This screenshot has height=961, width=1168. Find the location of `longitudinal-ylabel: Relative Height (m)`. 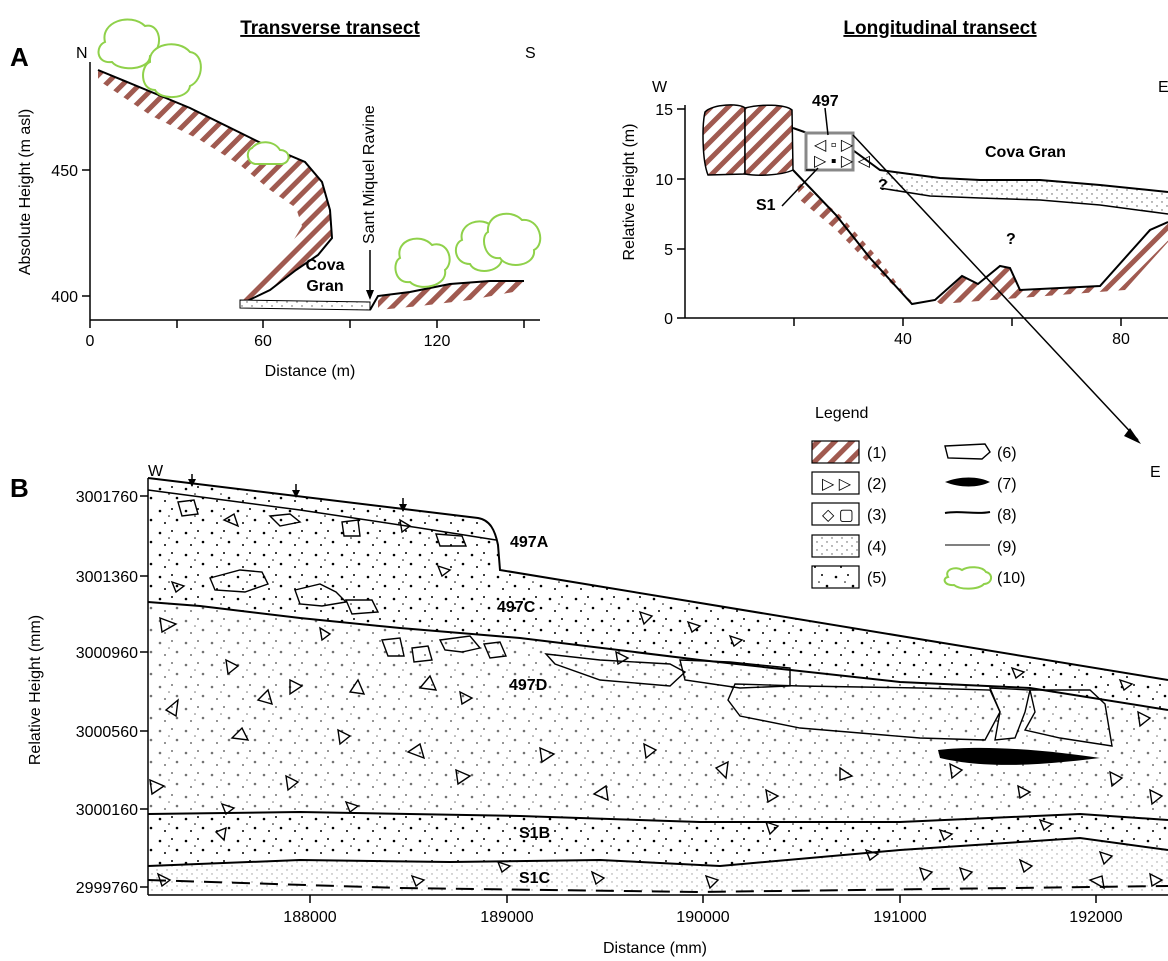

longitudinal-ylabel: Relative Height (m) is located at coordinates (629, 192).